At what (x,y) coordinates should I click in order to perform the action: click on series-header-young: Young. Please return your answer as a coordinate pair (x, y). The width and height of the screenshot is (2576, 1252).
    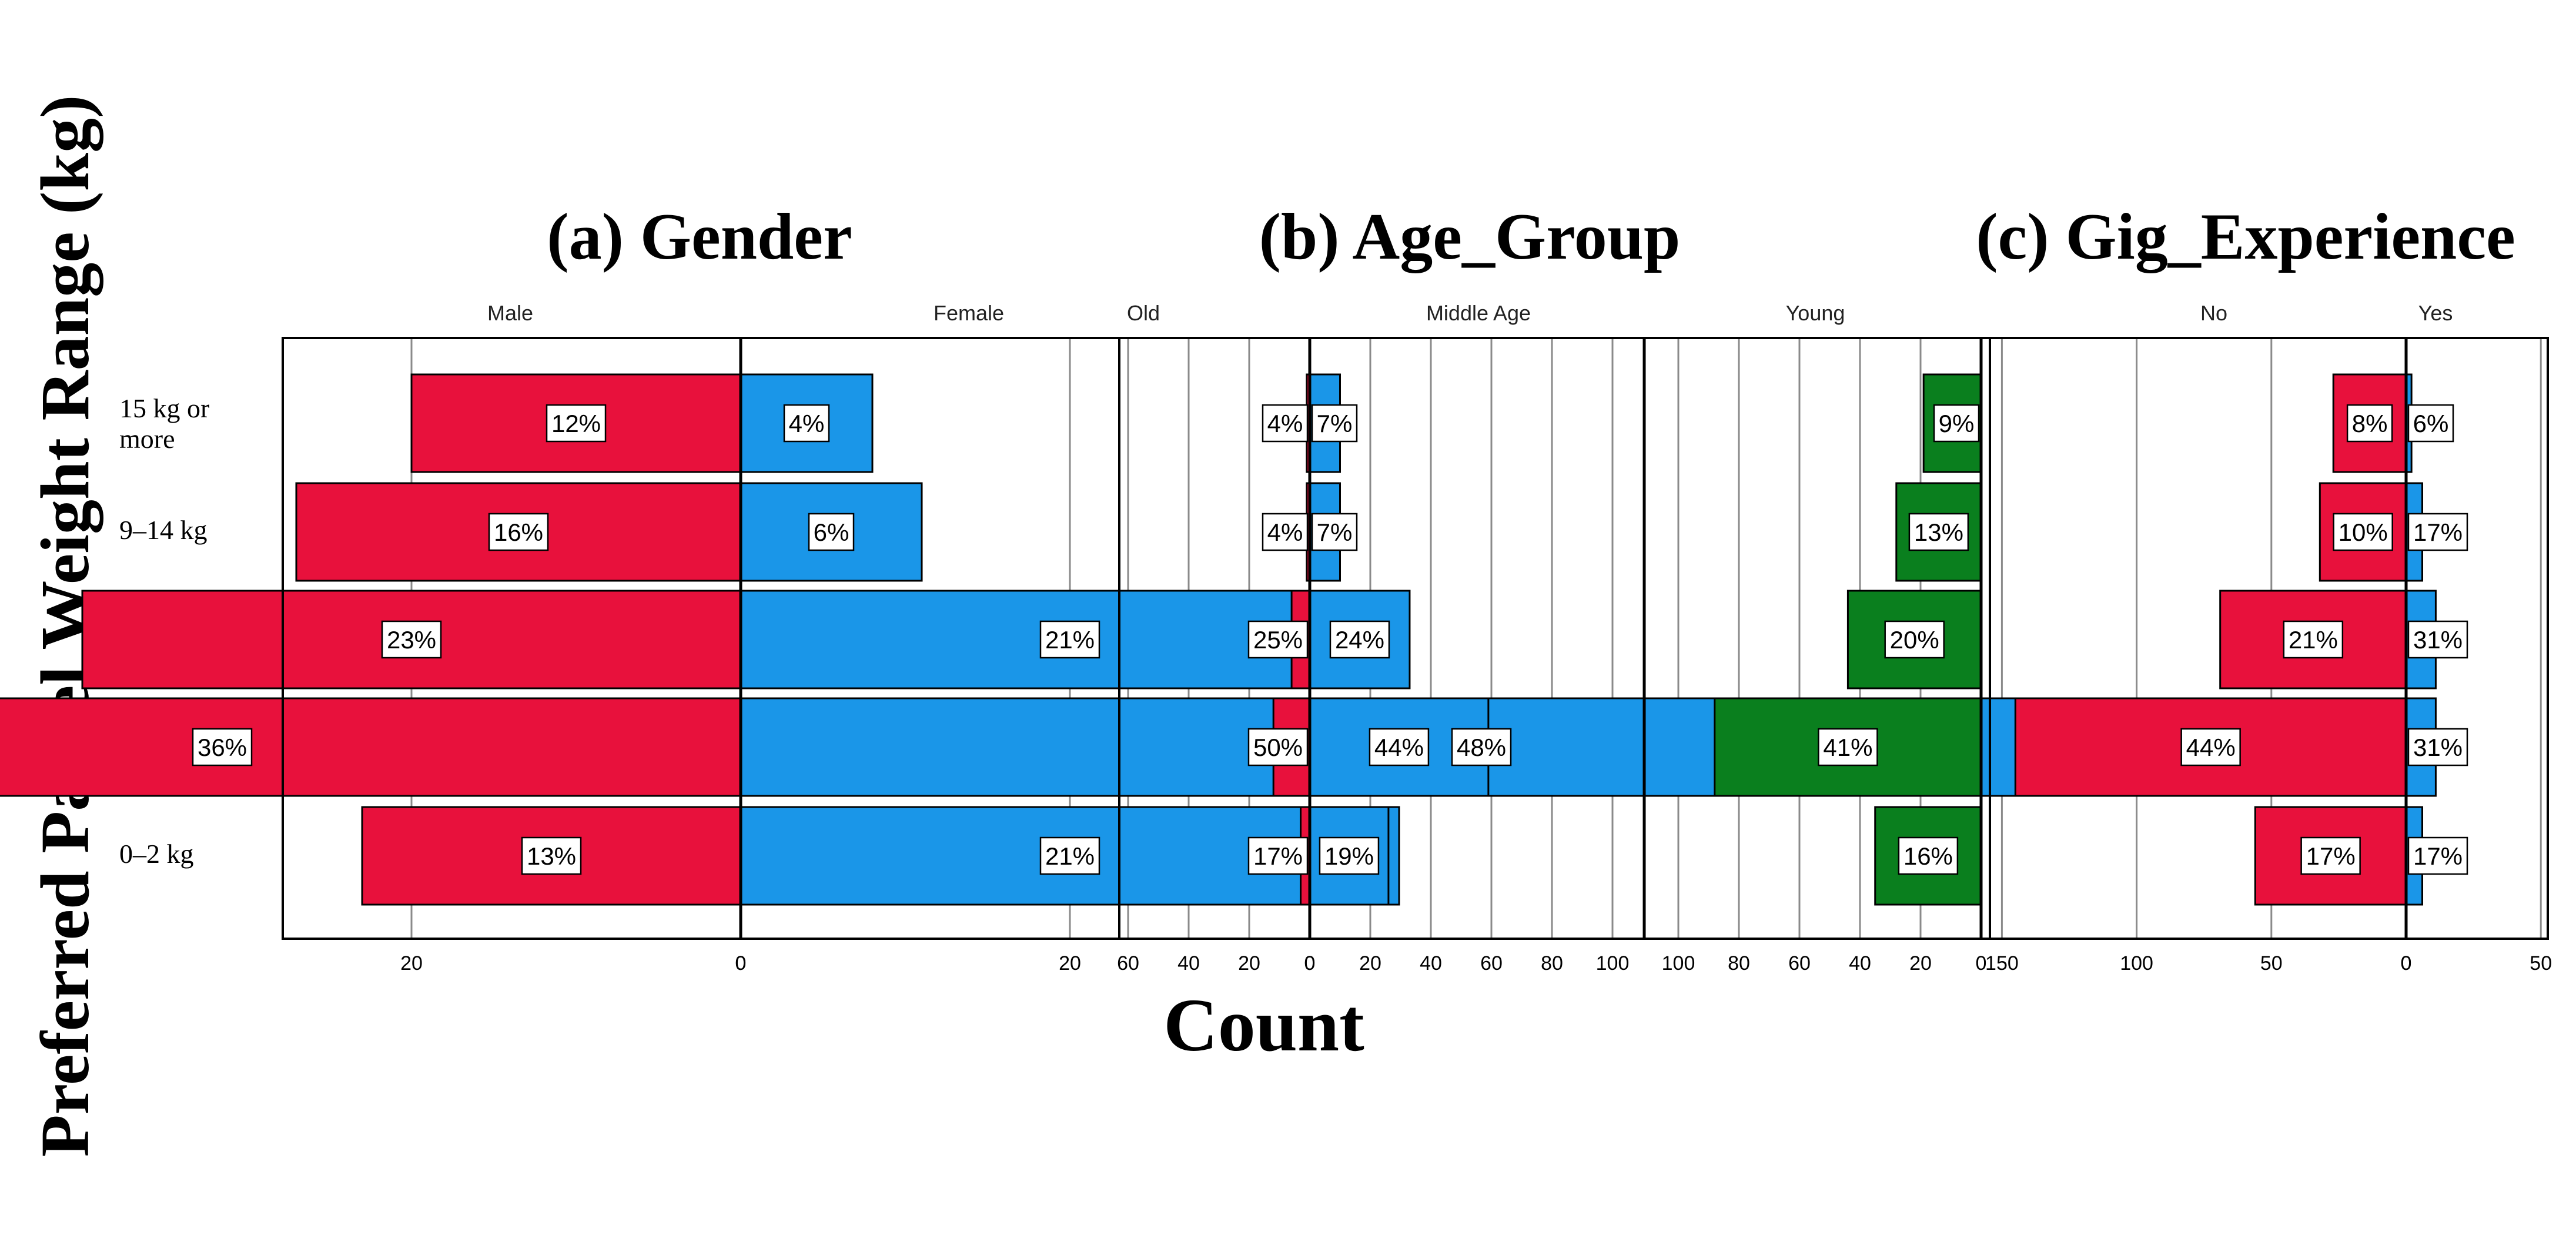
    Looking at the image, I should click on (1815, 313).